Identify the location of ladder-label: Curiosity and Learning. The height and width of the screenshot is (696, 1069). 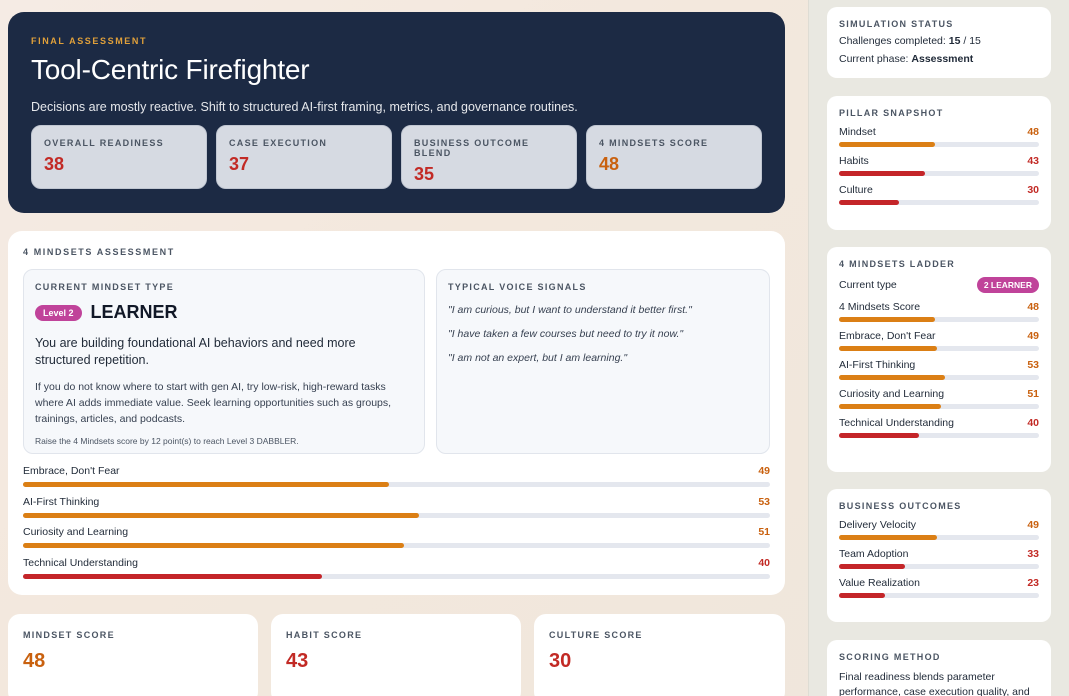
(892, 394).